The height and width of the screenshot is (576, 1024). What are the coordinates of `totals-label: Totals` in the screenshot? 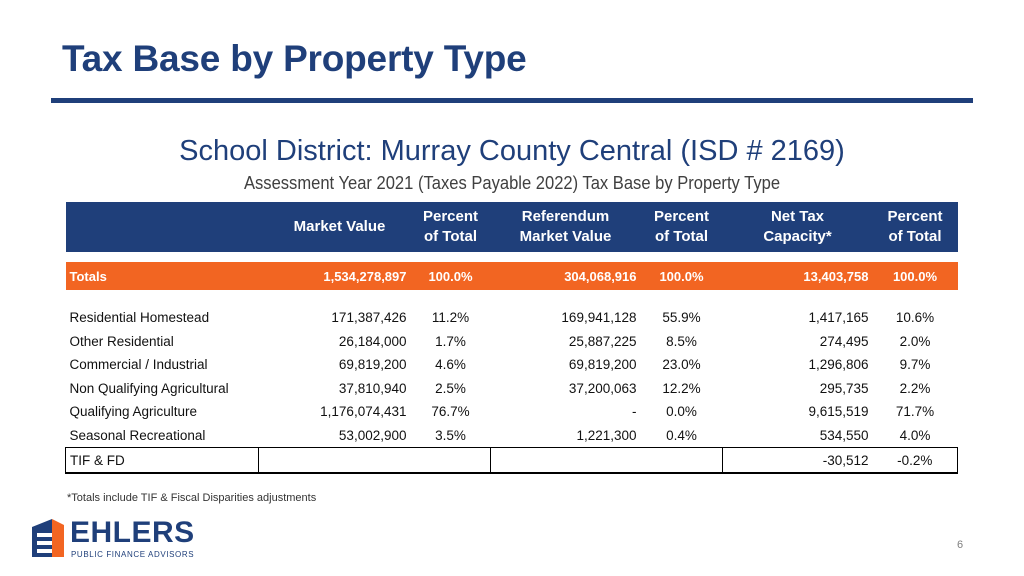 It's located at (162, 276).